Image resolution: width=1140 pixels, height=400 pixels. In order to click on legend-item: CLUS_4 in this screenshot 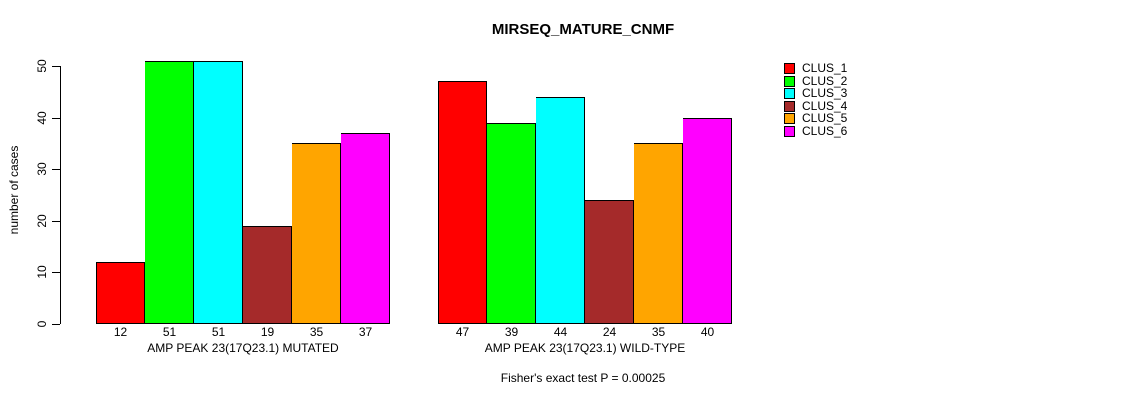, I will do `click(815, 106)`.